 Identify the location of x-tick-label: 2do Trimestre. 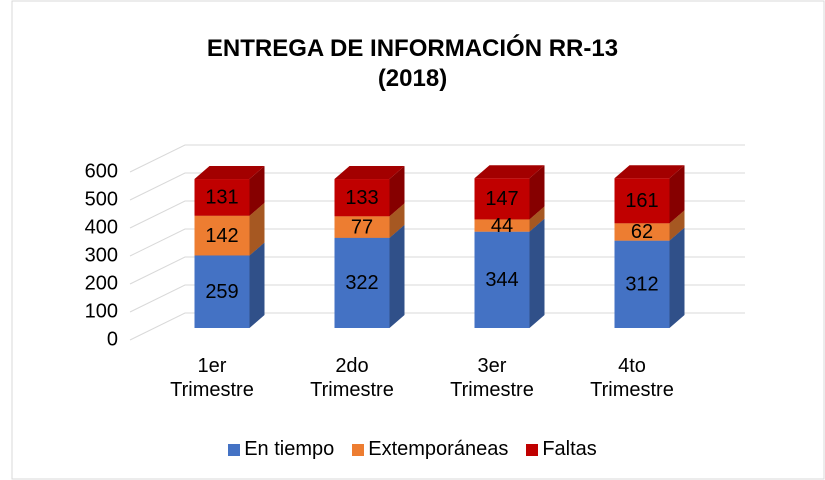
(352, 378).